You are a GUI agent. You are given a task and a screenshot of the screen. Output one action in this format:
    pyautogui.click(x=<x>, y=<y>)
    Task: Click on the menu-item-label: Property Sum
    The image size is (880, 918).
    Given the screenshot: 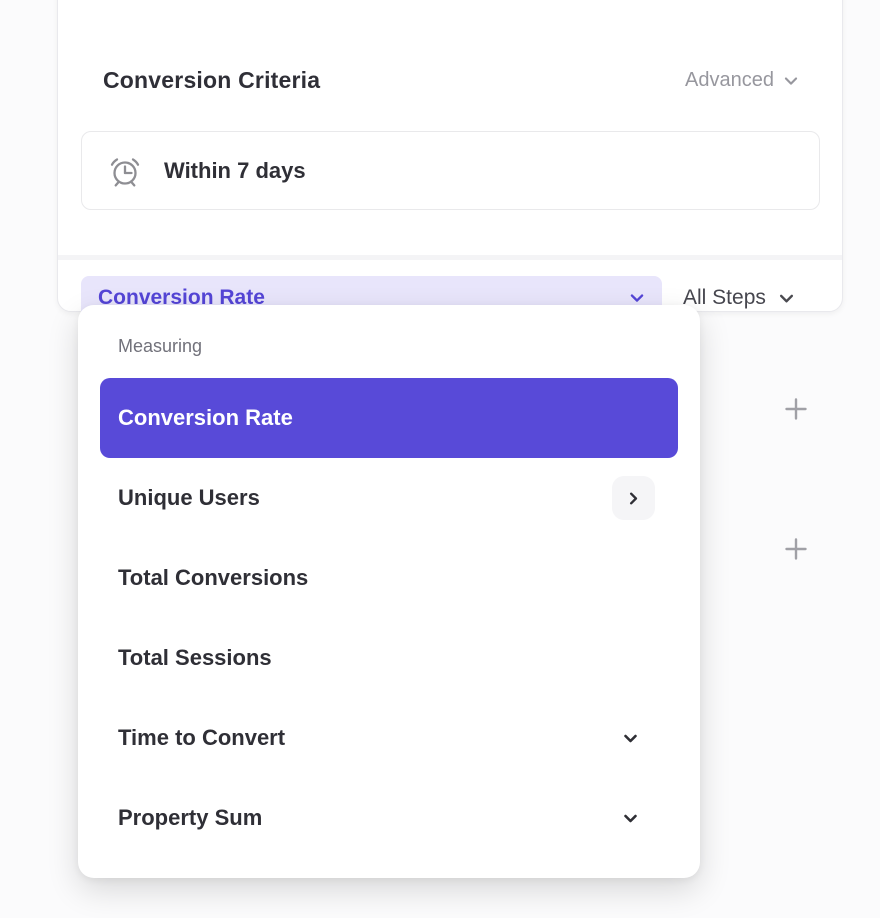 What is the action you would take?
    pyautogui.click(x=190, y=817)
    